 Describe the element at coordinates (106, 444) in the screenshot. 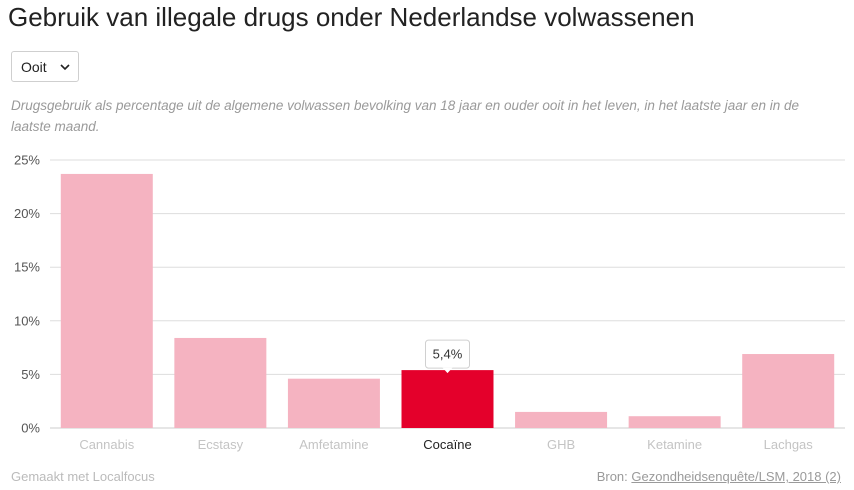

I see `x-tick-label: Cannabis` at that location.